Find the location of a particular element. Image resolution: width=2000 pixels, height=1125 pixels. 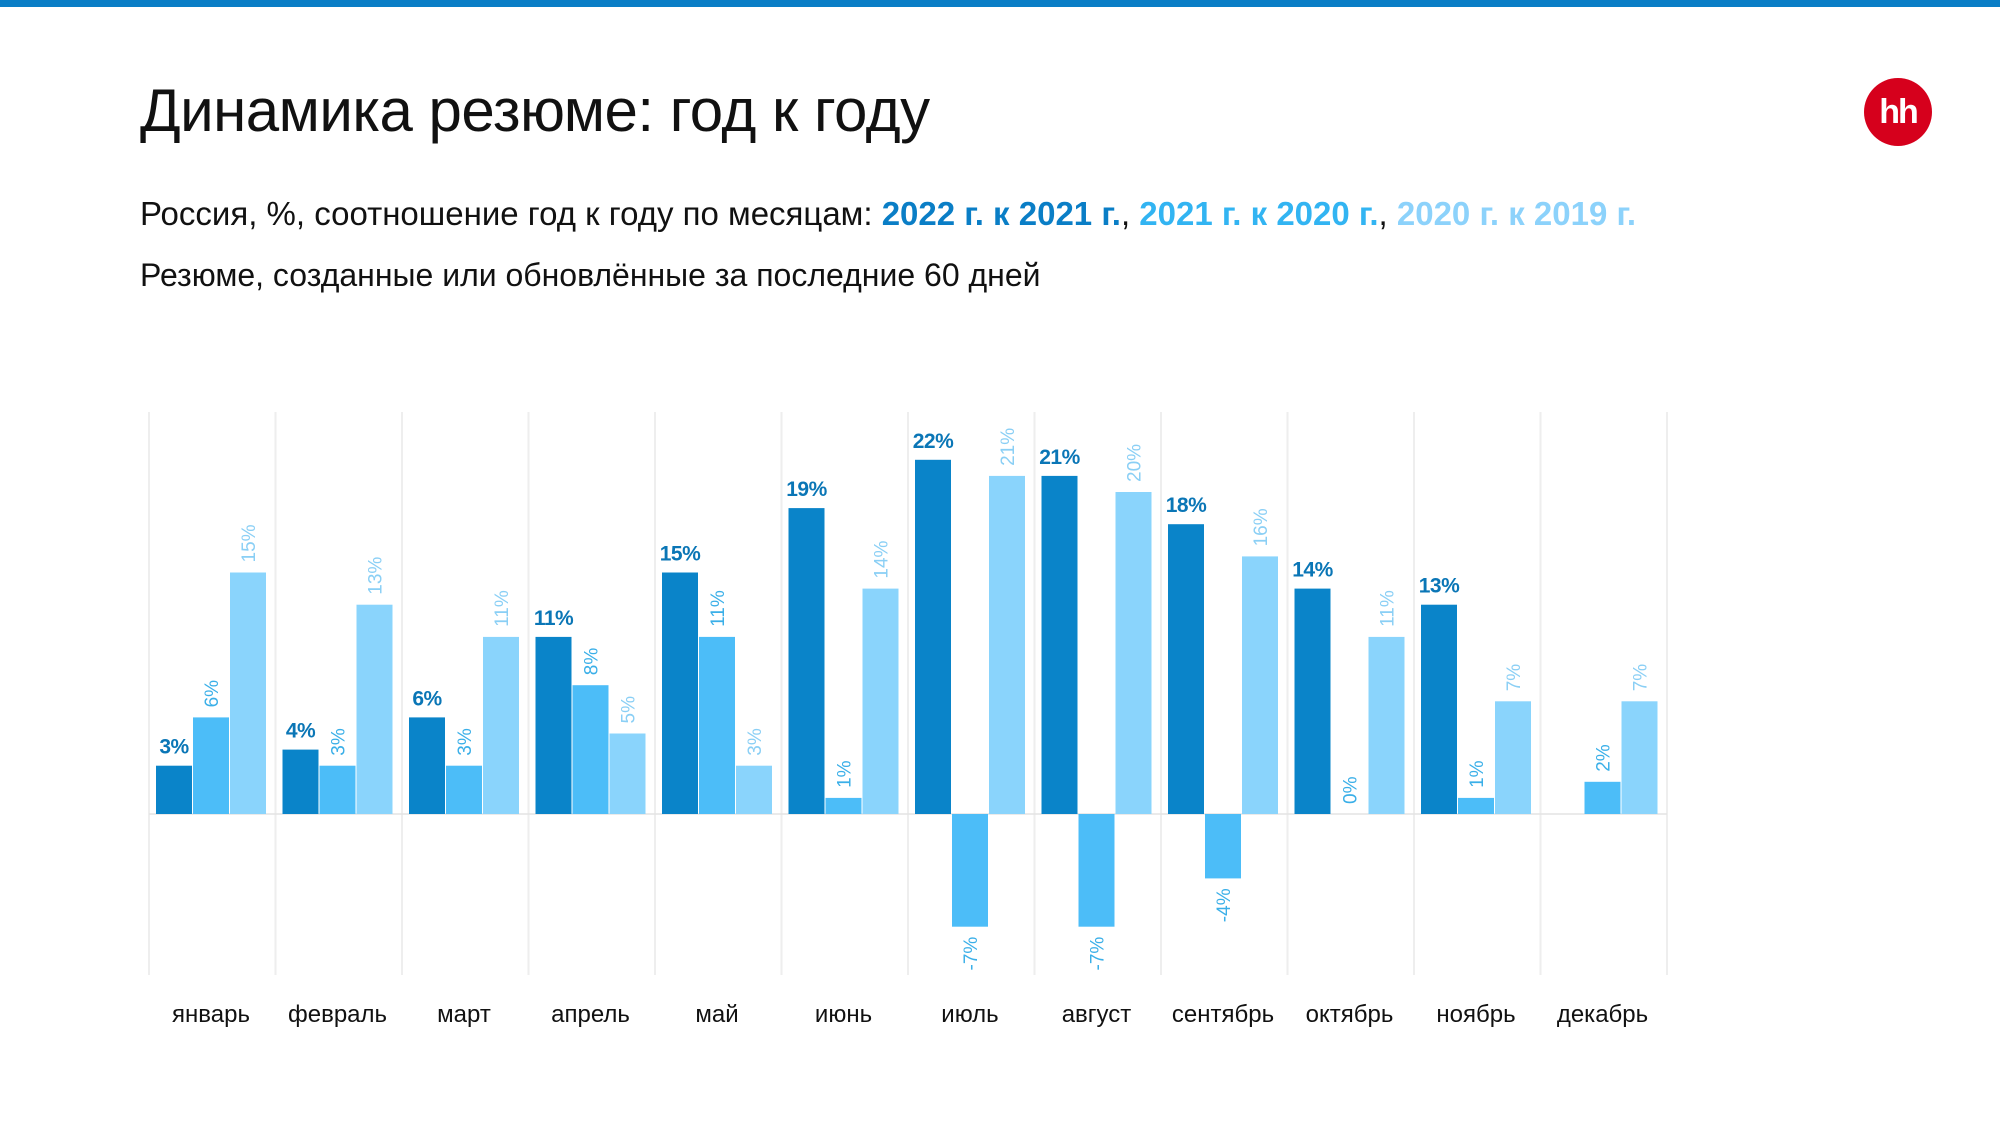

x-axis-label: январь is located at coordinates (211, 1014).